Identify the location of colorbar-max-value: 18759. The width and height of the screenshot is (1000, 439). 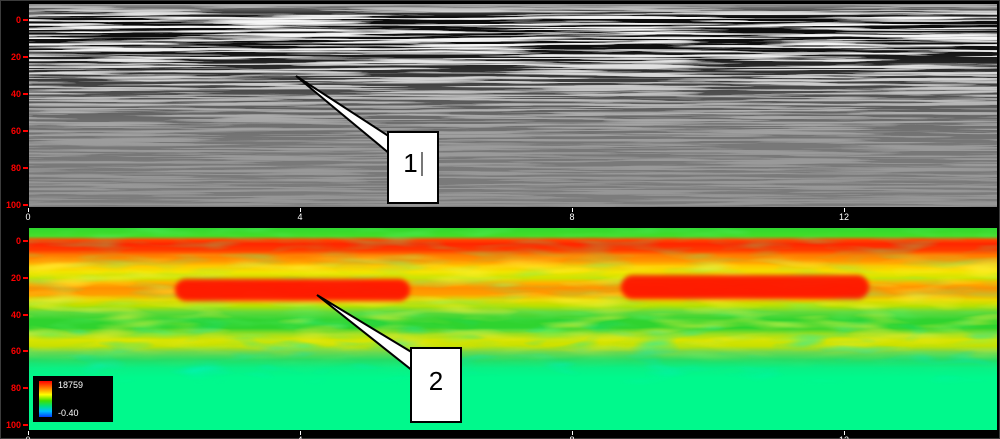
(71, 385).